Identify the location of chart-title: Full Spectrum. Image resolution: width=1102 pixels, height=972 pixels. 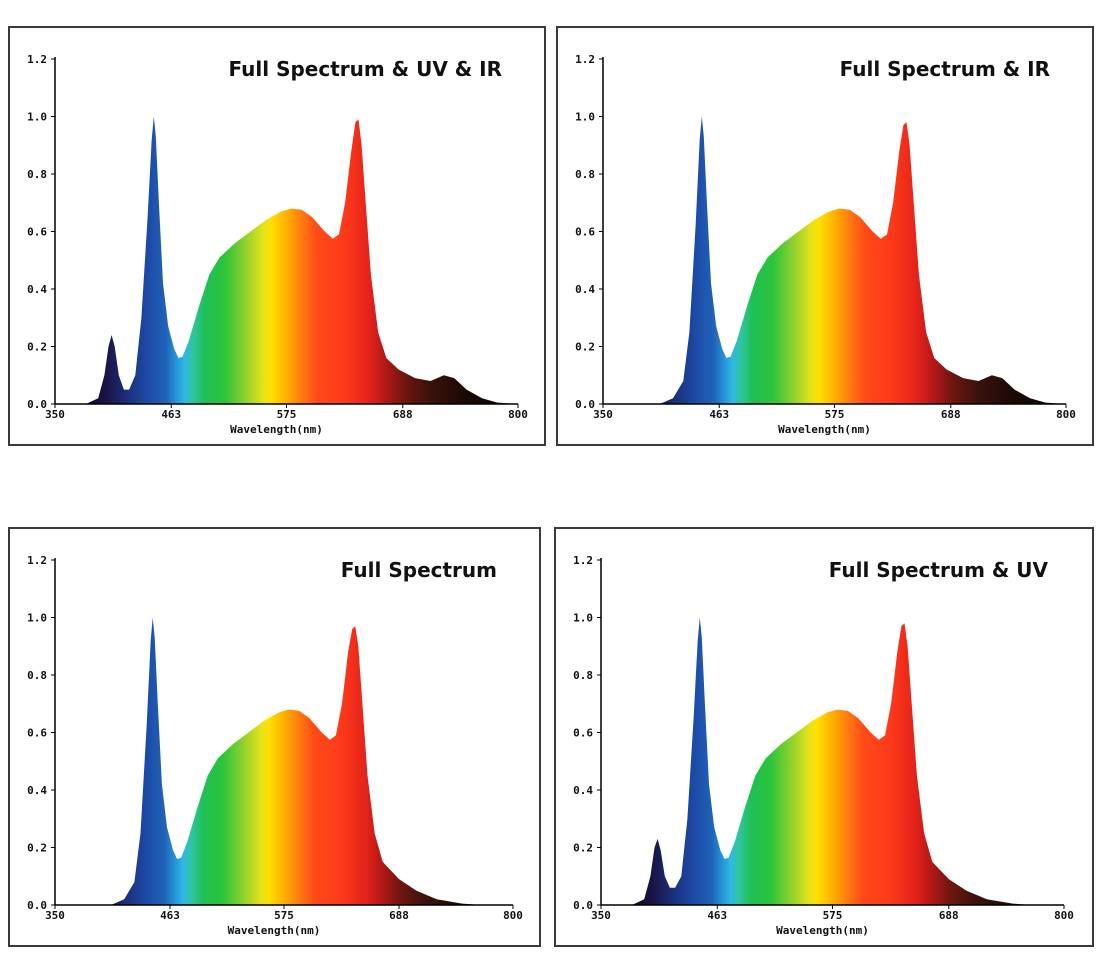
(419, 570).